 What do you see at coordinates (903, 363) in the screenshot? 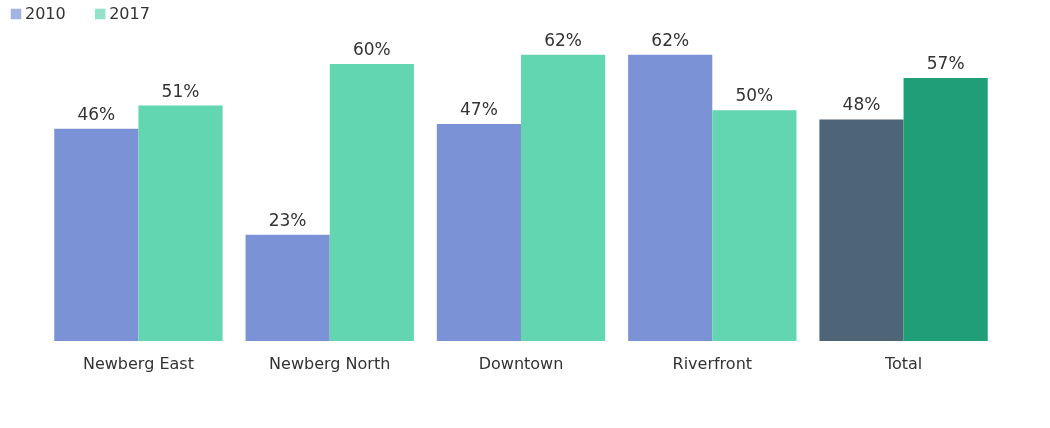
I see `x-tick-label: Total` at bounding box center [903, 363].